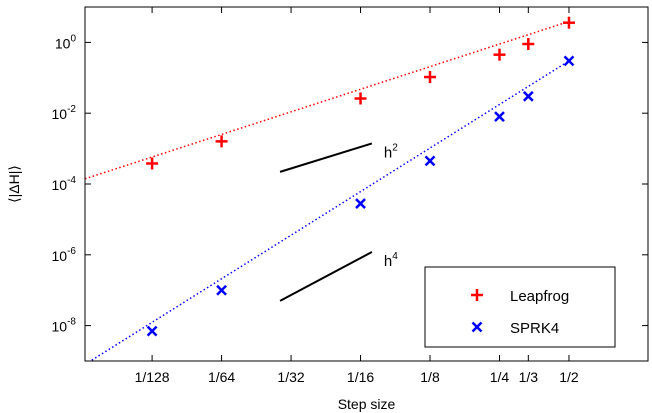 The width and height of the screenshot is (652, 413). What do you see at coordinates (360, 377) in the screenshot?
I see `x-tick-label: 1/16` at bounding box center [360, 377].